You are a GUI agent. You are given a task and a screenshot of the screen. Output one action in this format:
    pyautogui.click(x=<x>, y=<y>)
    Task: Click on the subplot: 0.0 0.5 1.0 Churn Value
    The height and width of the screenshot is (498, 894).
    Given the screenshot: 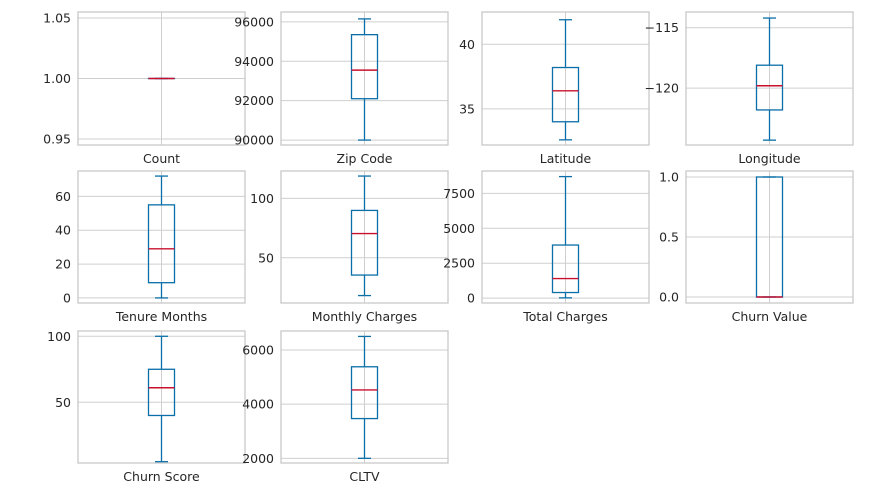 What is the action you would take?
    pyautogui.click(x=756, y=247)
    